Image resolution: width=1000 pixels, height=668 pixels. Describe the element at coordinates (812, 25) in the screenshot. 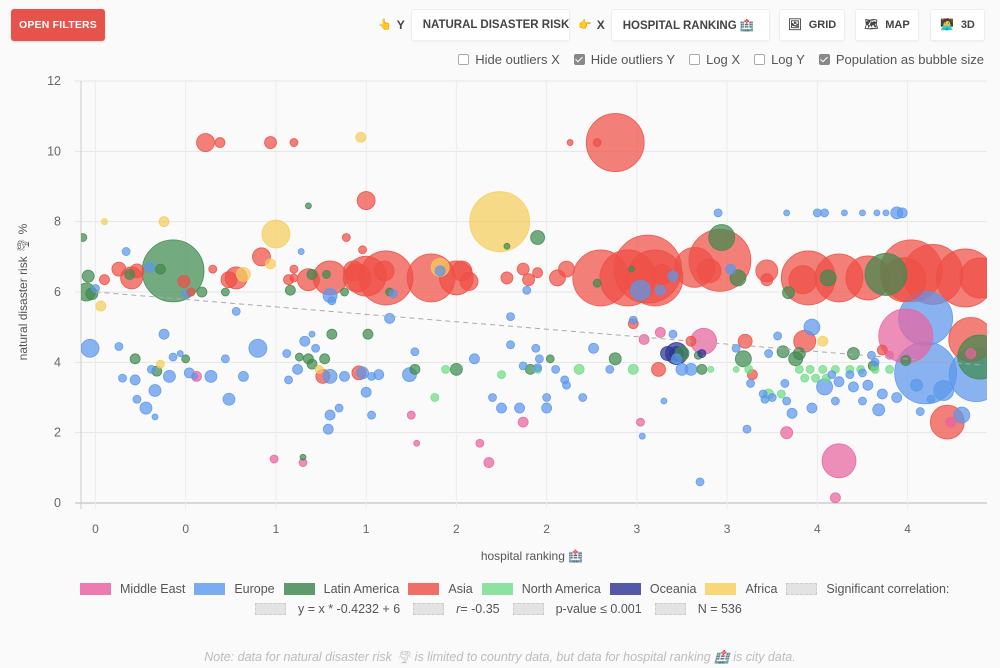

I see `grid-button: 🖼 GRID` at that location.